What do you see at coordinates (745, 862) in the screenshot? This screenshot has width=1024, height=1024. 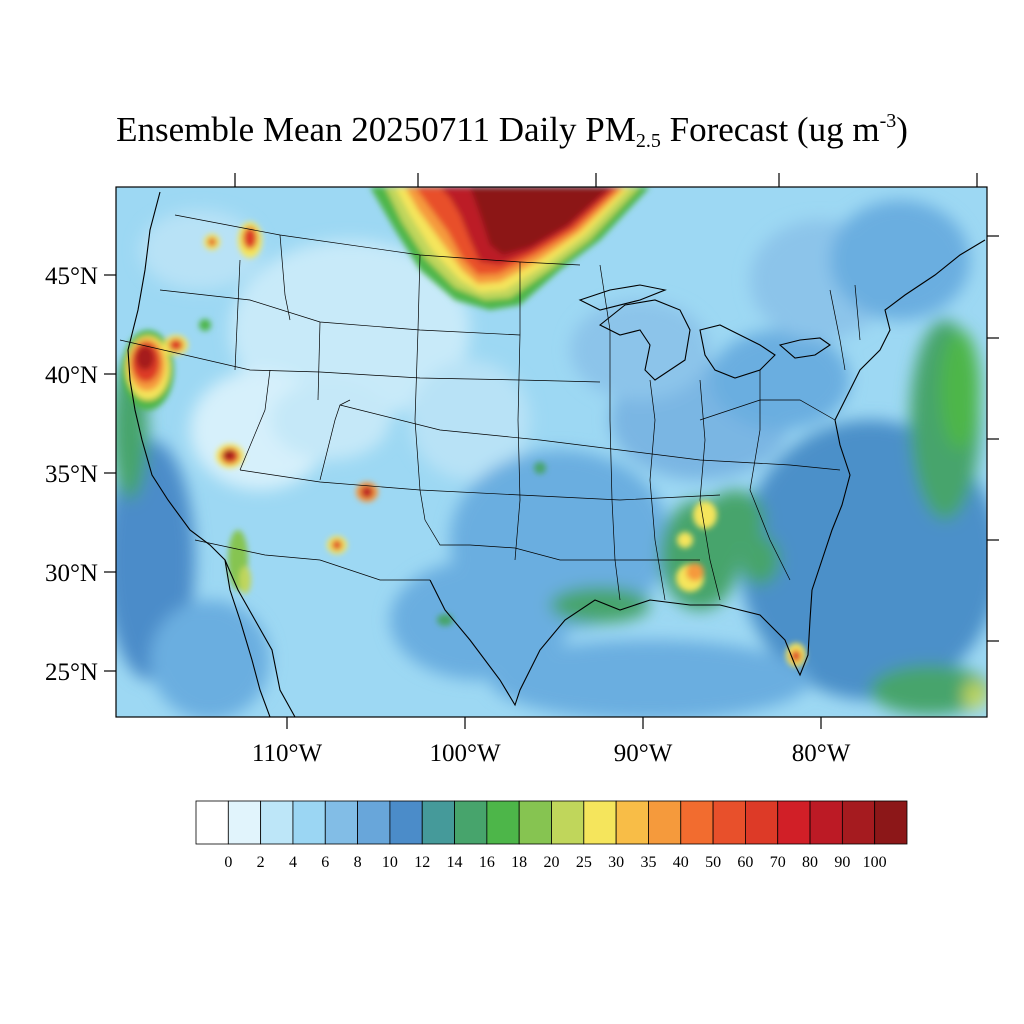 I see `colorbar-level-label: 60` at bounding box center [745, 862].